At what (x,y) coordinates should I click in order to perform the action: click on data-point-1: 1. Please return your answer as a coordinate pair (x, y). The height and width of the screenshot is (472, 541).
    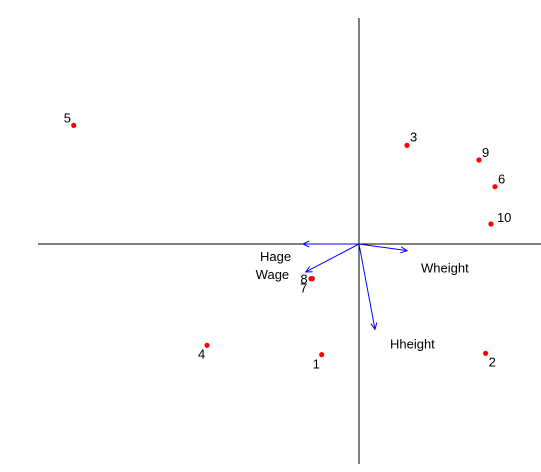
    Looking at the image, I should click on (319, 362).